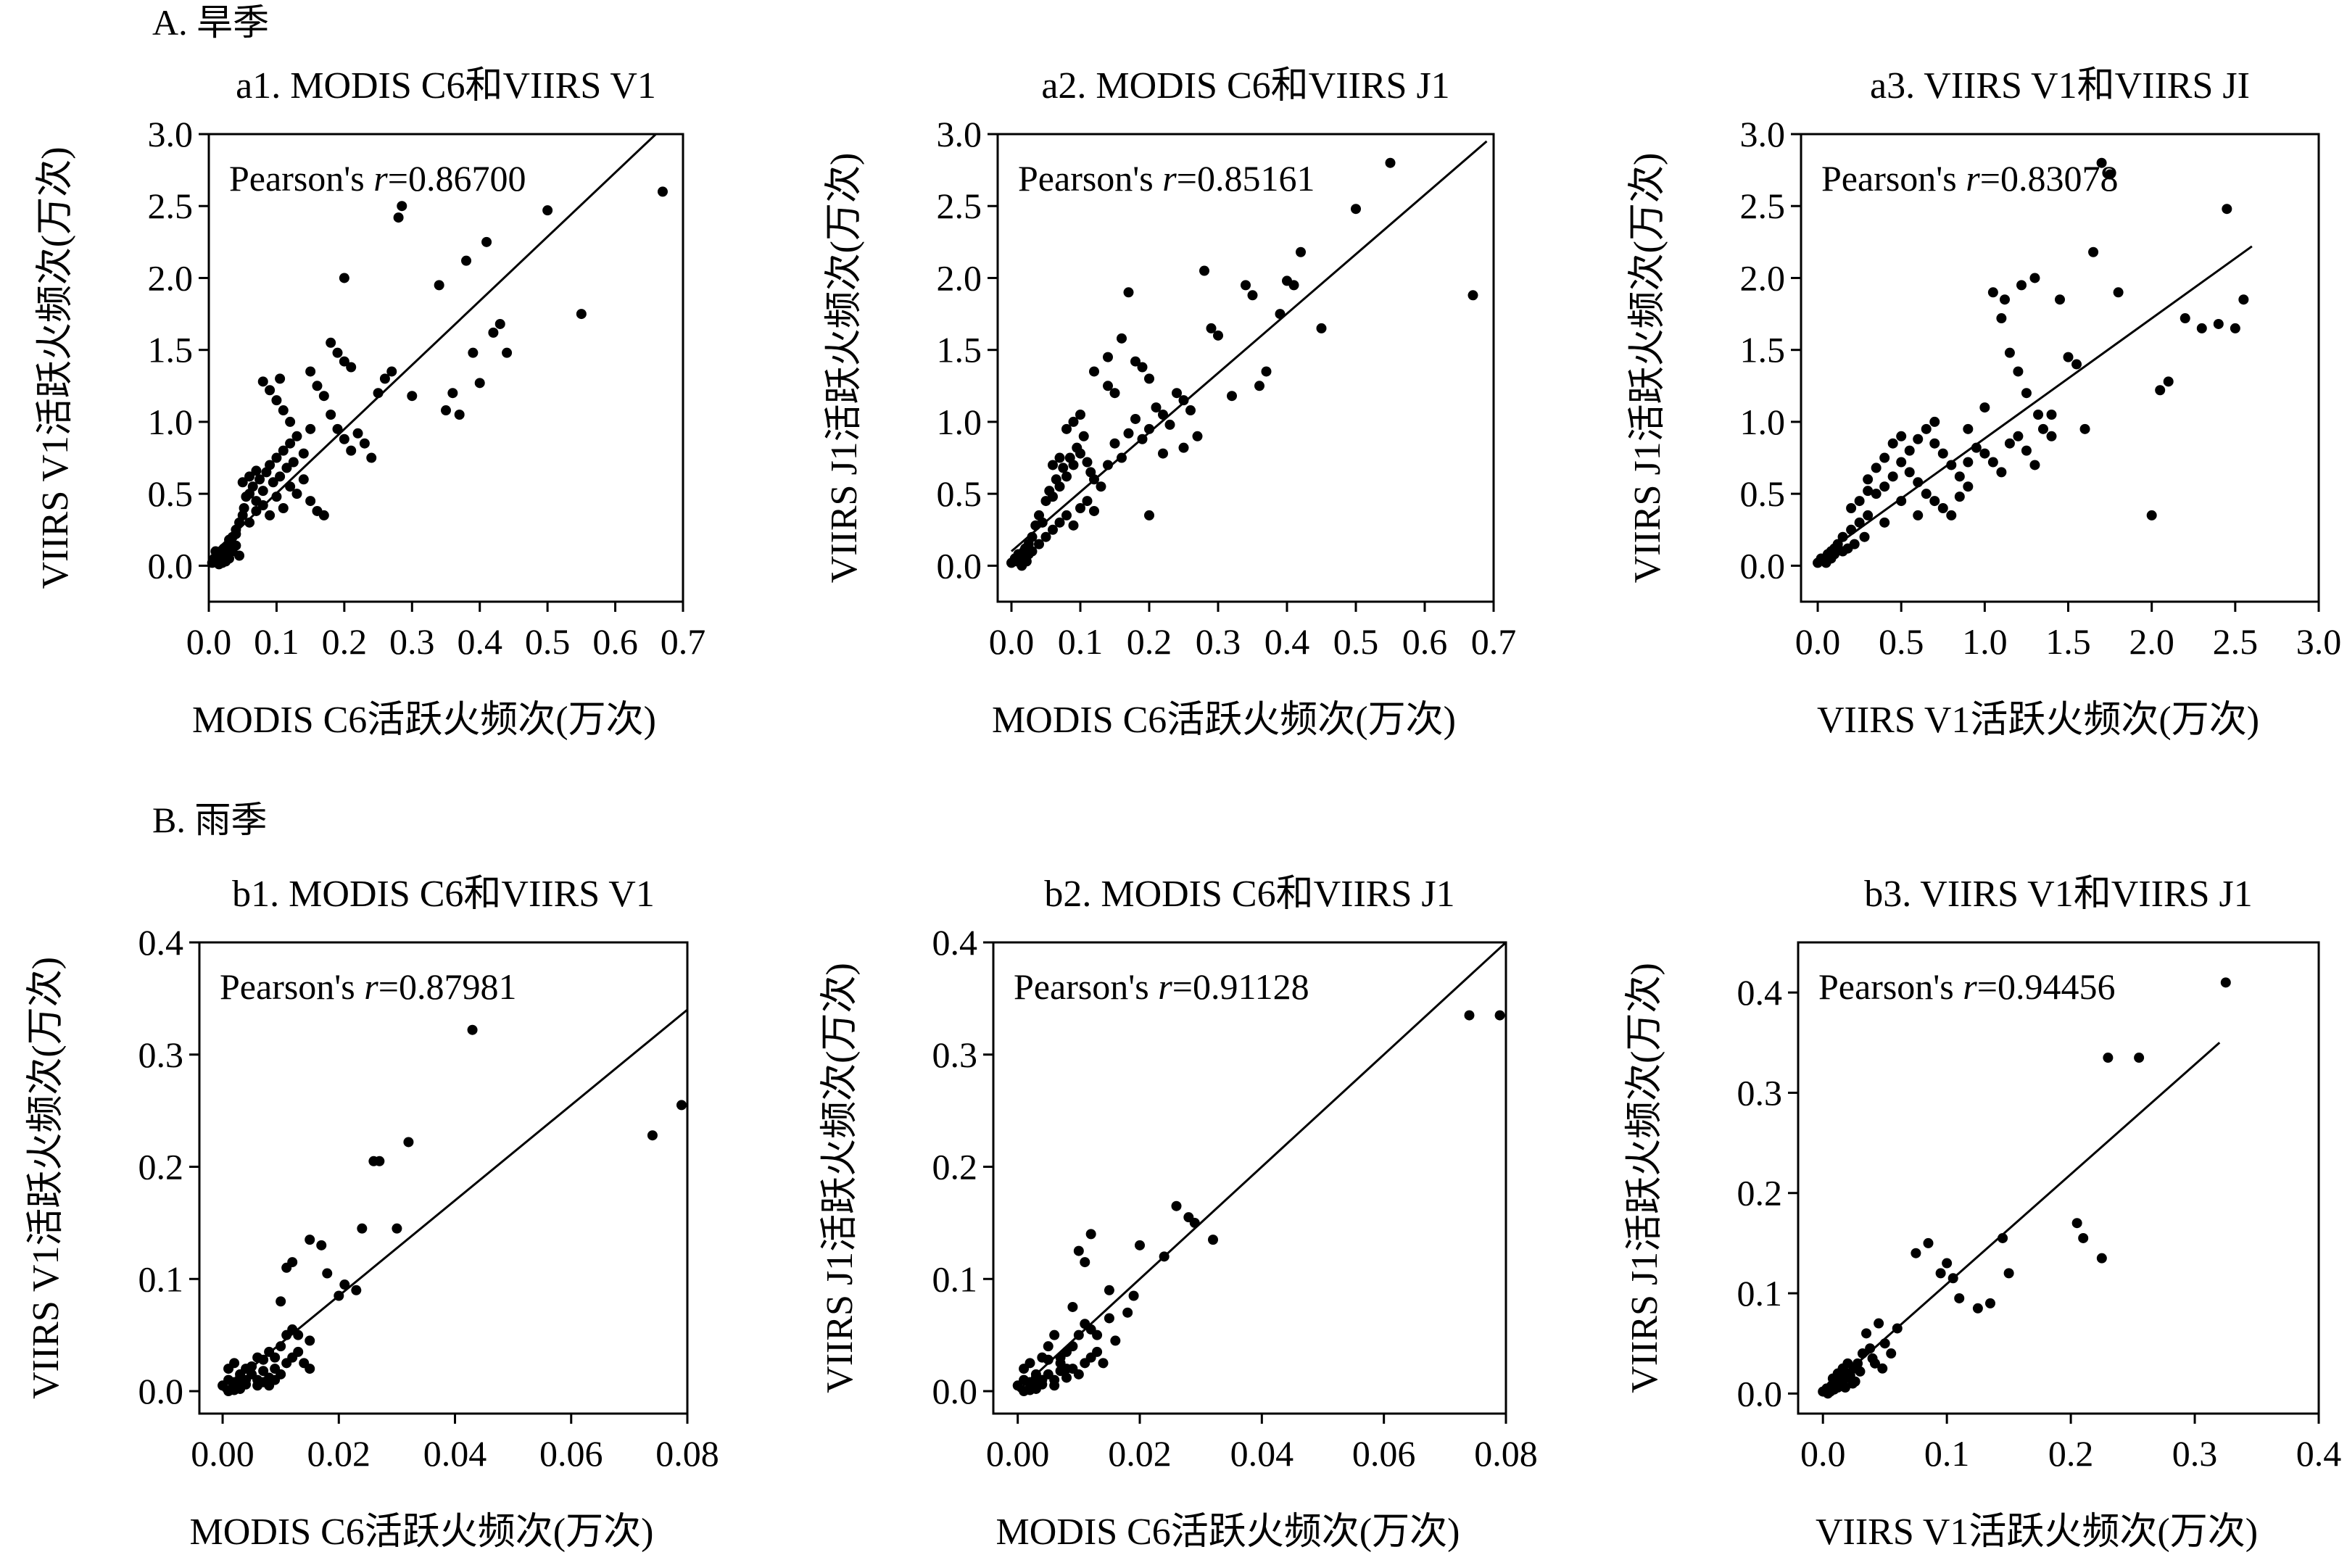 This screenshot has width=2347, height=1568. Describe the element at coordinates (1645, 1178) in the screenshot. I see `y-axis-label-b3: VIIRS J1活跃火频次(万次)` at that location.